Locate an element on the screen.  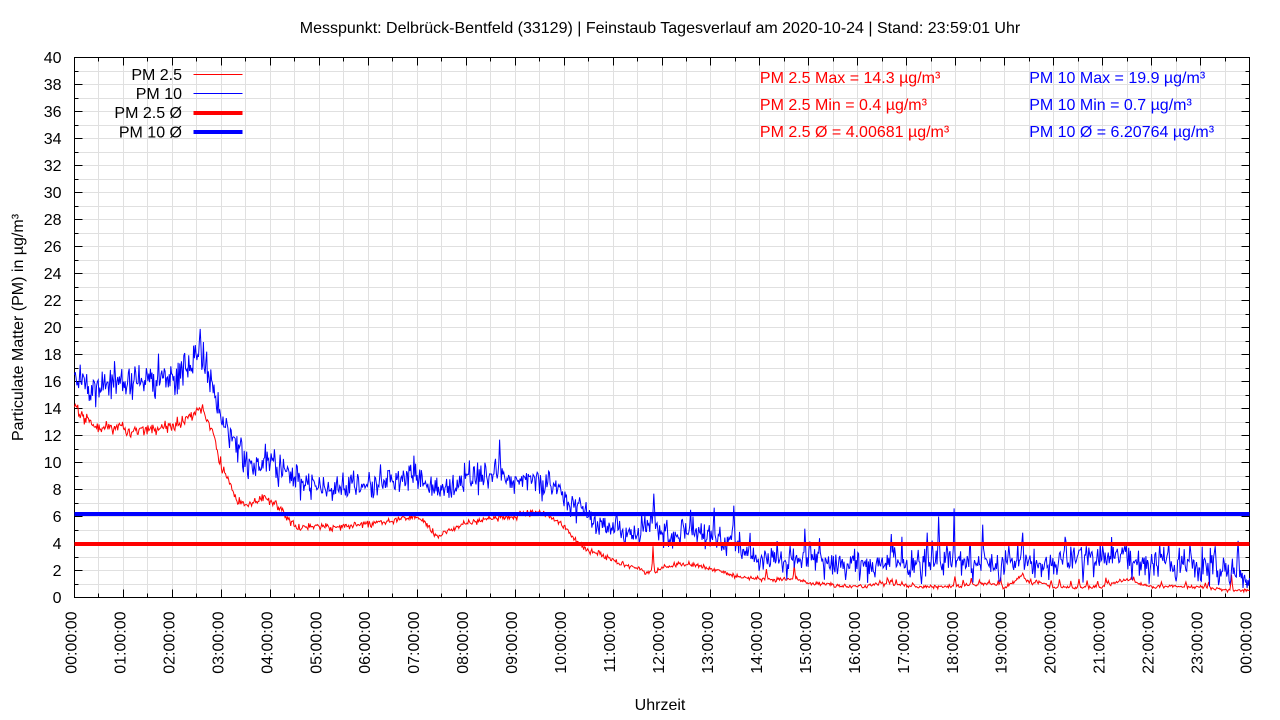
svg-text: PM 10 Ø = 6.20764 µg/m³ is located at coordinates (1122, 132).